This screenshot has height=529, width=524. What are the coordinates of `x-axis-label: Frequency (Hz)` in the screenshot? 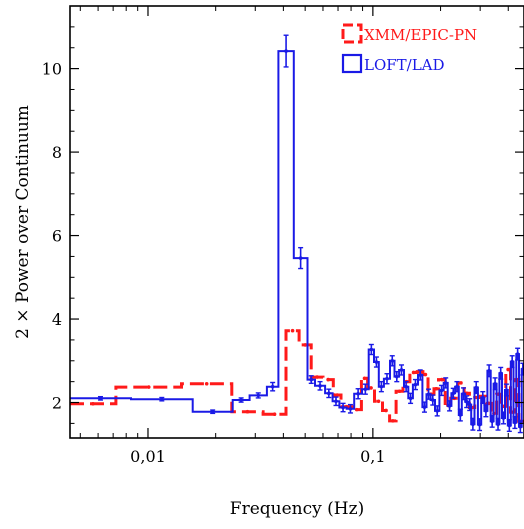 It's located at (297, 509).